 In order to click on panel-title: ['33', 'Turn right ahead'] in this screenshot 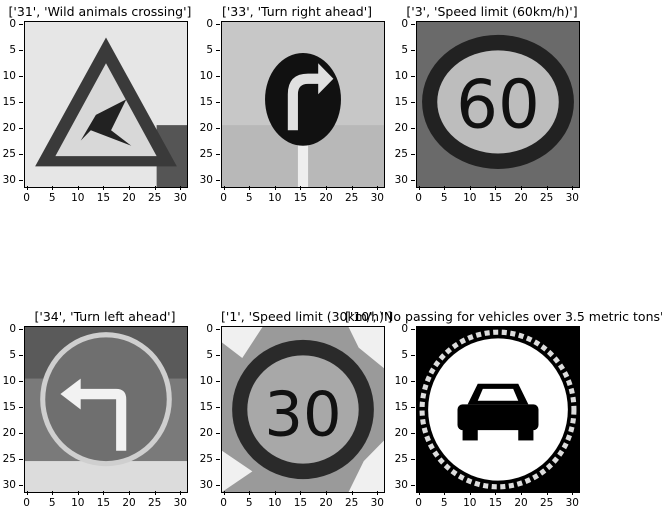, I will do `click(297, 11)`.